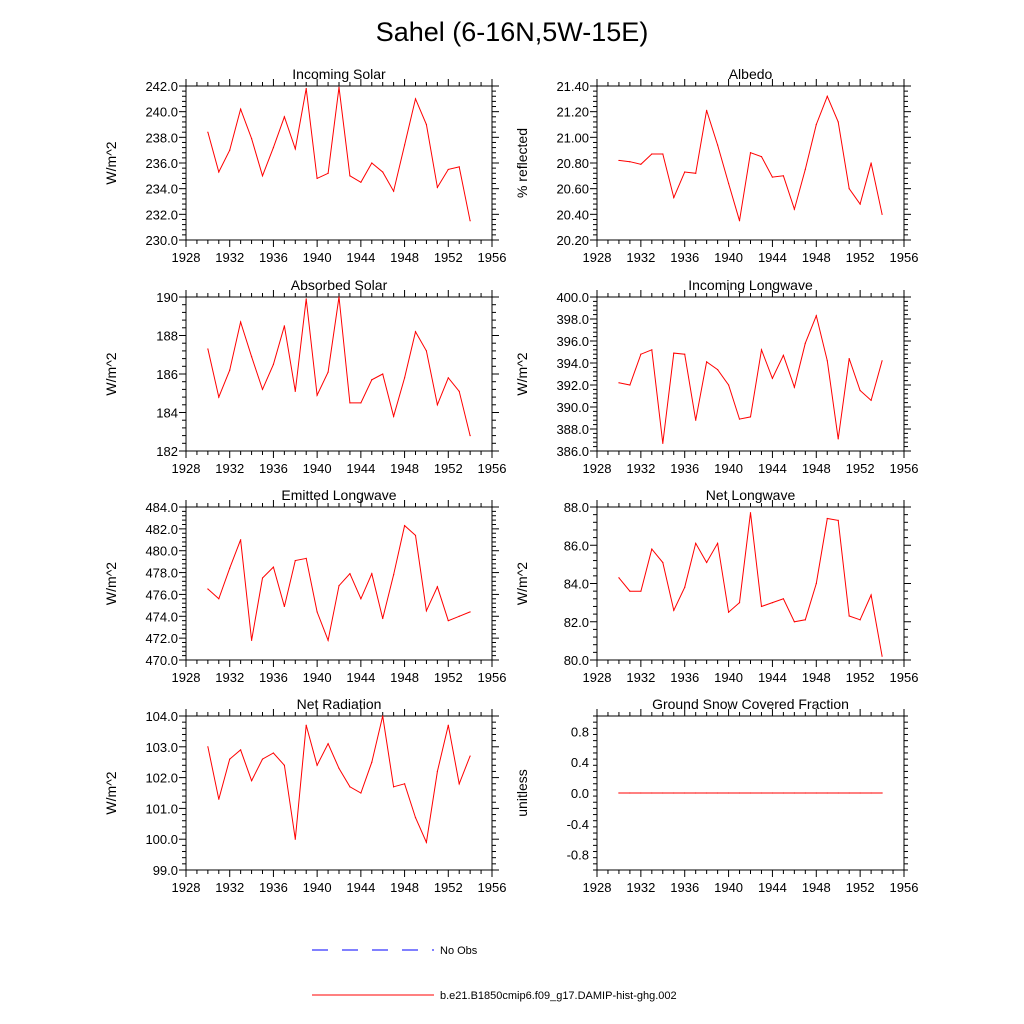 The image size is (1024, 1024). Describe the element at coordinates (459, 951) in the screenshot. I see `legend-label-1: No Obs` at that location.